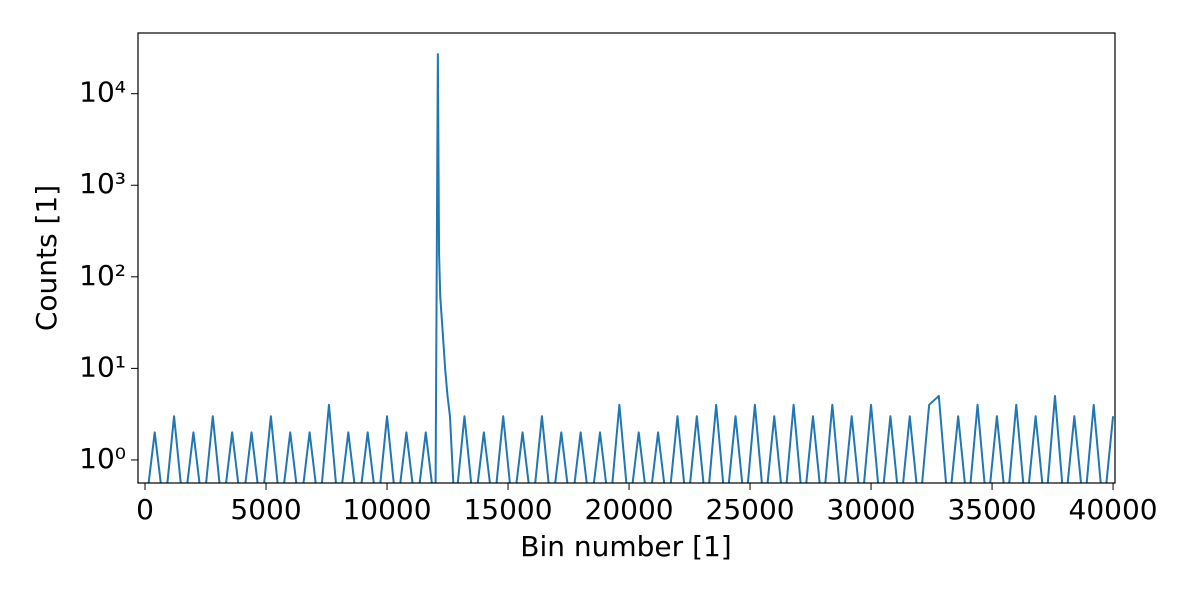  What do you see at coordinates (629, 509) in the screenshot?
I see `x-tick-label: 20000` at bounding box center [629, 509].